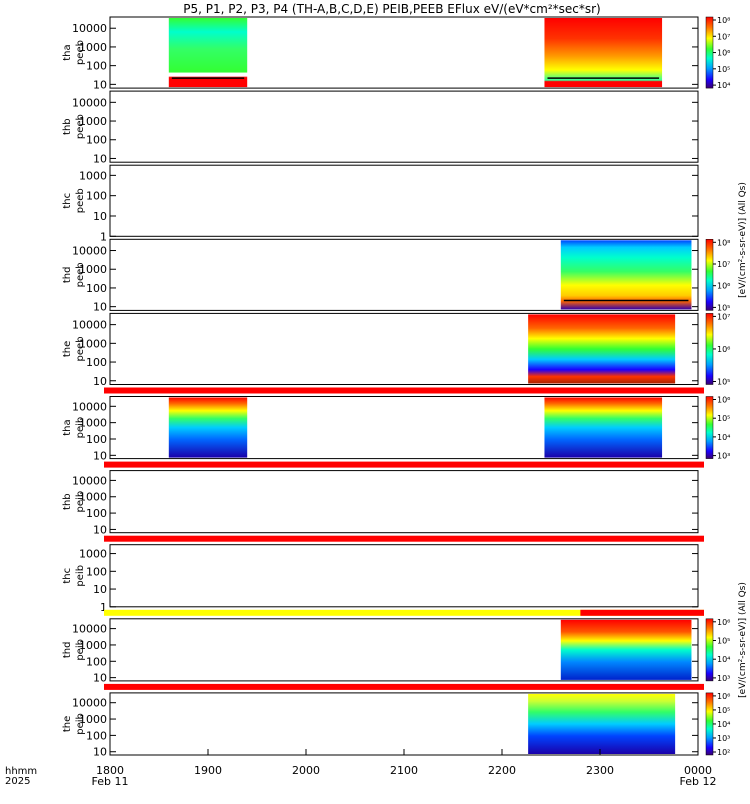 The image size is (750, 804). I want to click on colorbar-label-thd-peib-3: 10⁶, so click(723, 622).